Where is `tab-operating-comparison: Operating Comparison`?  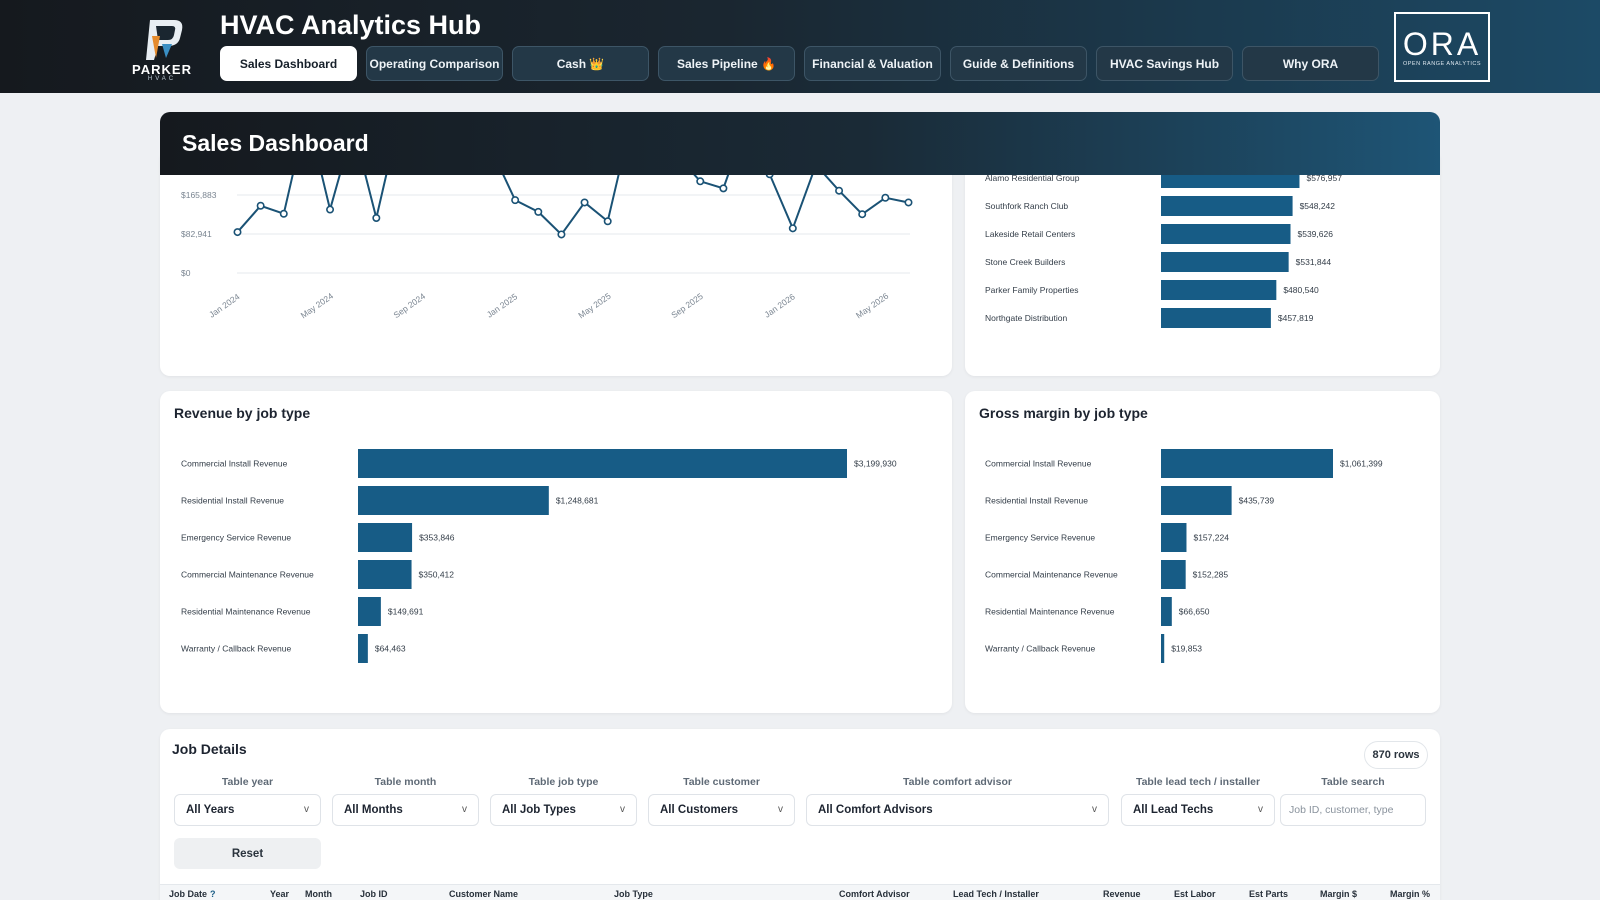 tab-operating-comparison: Operating Comparison is located at coordinates (434, 63).